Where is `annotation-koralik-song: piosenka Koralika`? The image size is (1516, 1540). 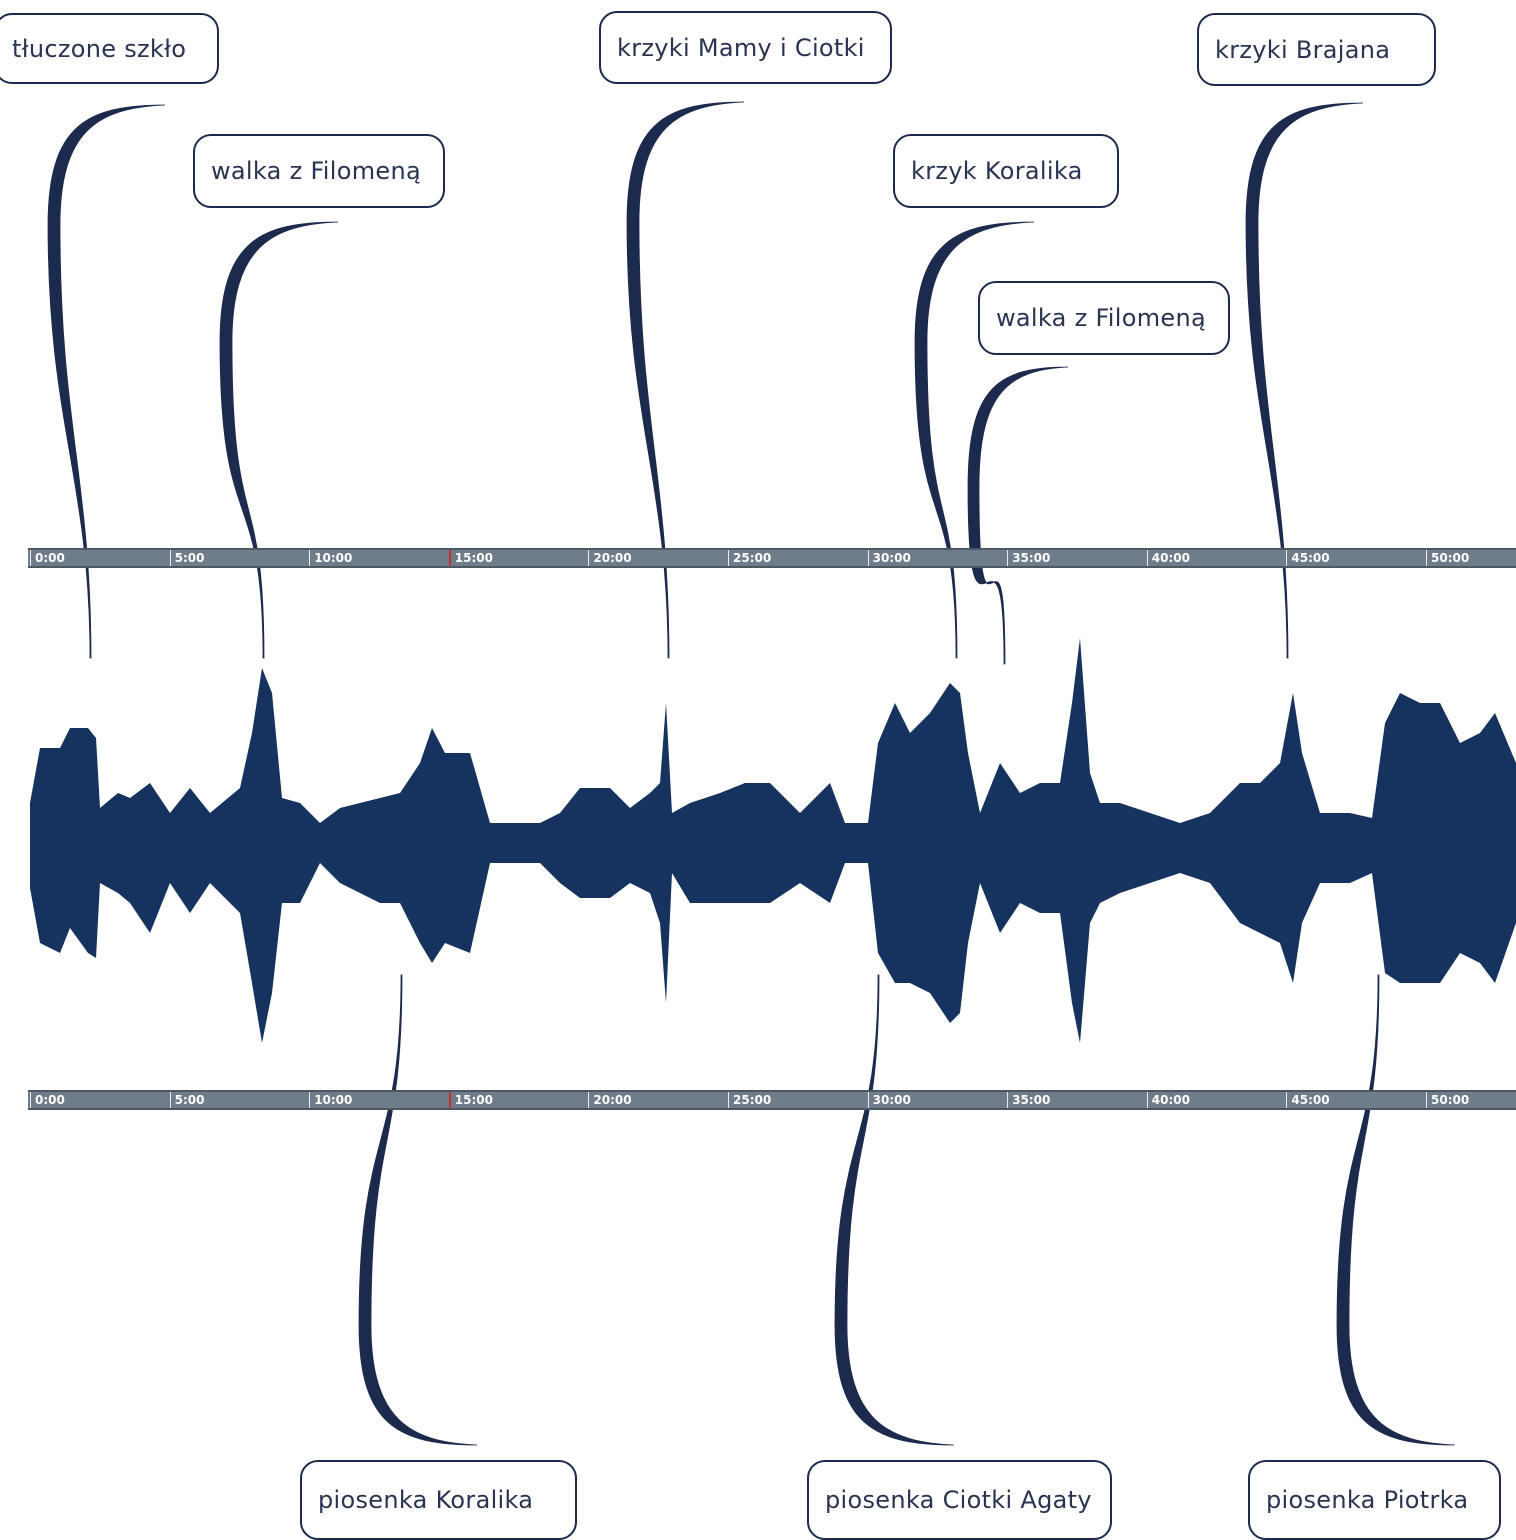
annotation-koralik-song: piosenka Koralika is located at coordinates (438, 1500).